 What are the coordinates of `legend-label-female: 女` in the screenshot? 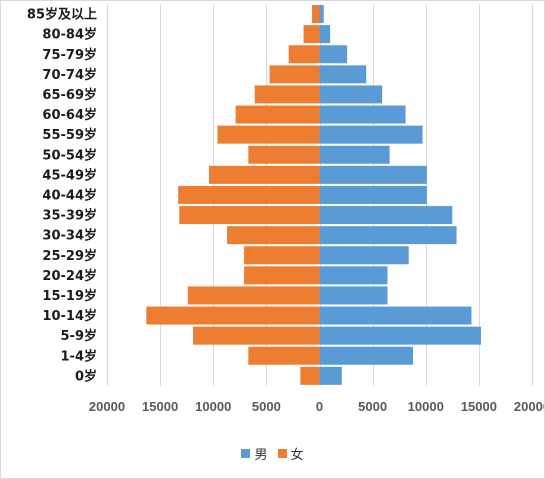 It's located at (297, 455).